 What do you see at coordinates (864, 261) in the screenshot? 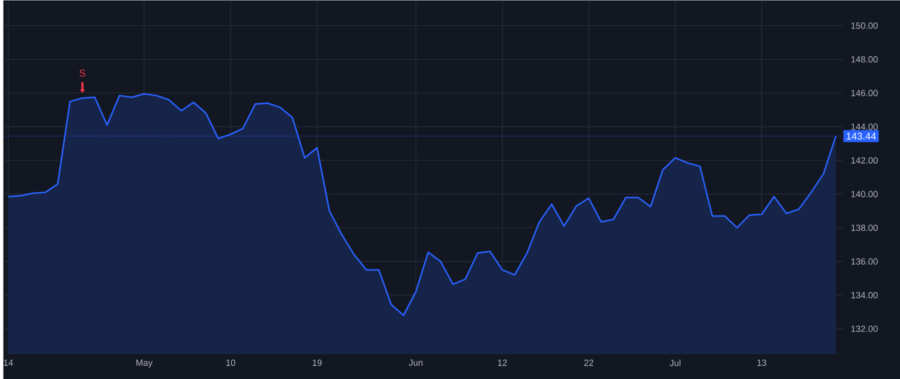
I see `y-tick-label: 136.00` at bounding box center [864, 261].